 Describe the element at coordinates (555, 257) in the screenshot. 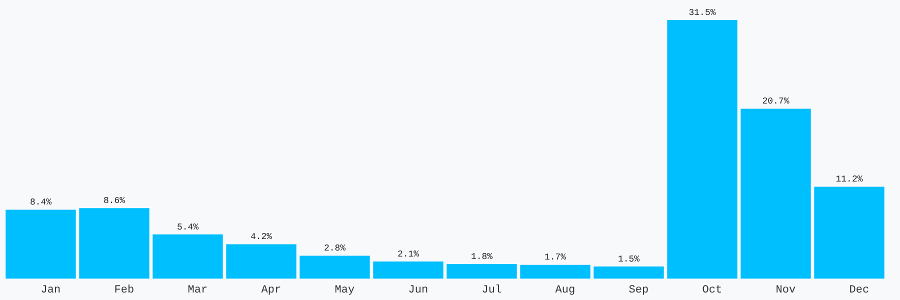

I see `data-label: 1.7%` at that location.